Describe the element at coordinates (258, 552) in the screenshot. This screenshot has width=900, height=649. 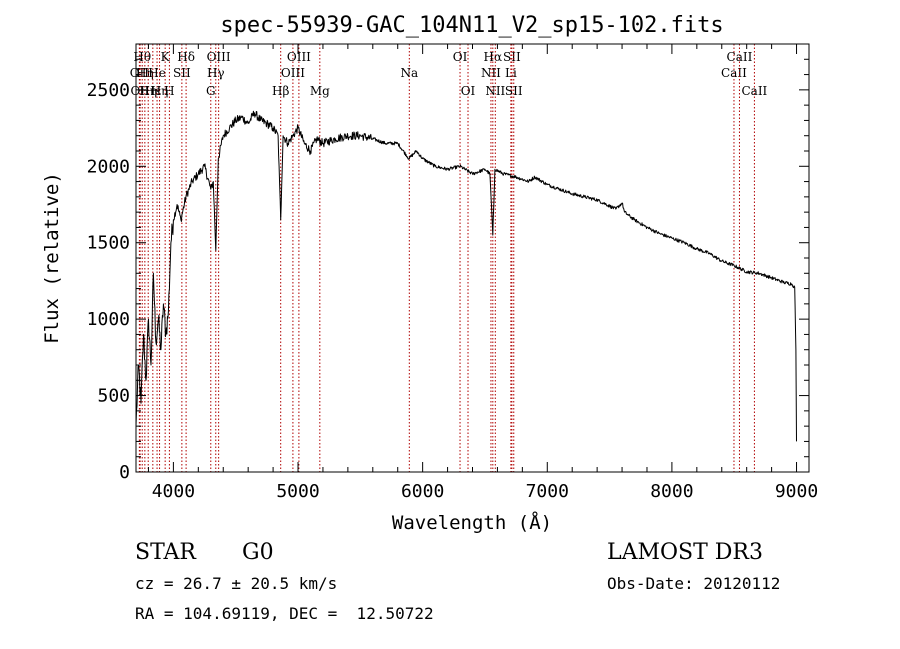
I see `object-subclass: G0` at that location.